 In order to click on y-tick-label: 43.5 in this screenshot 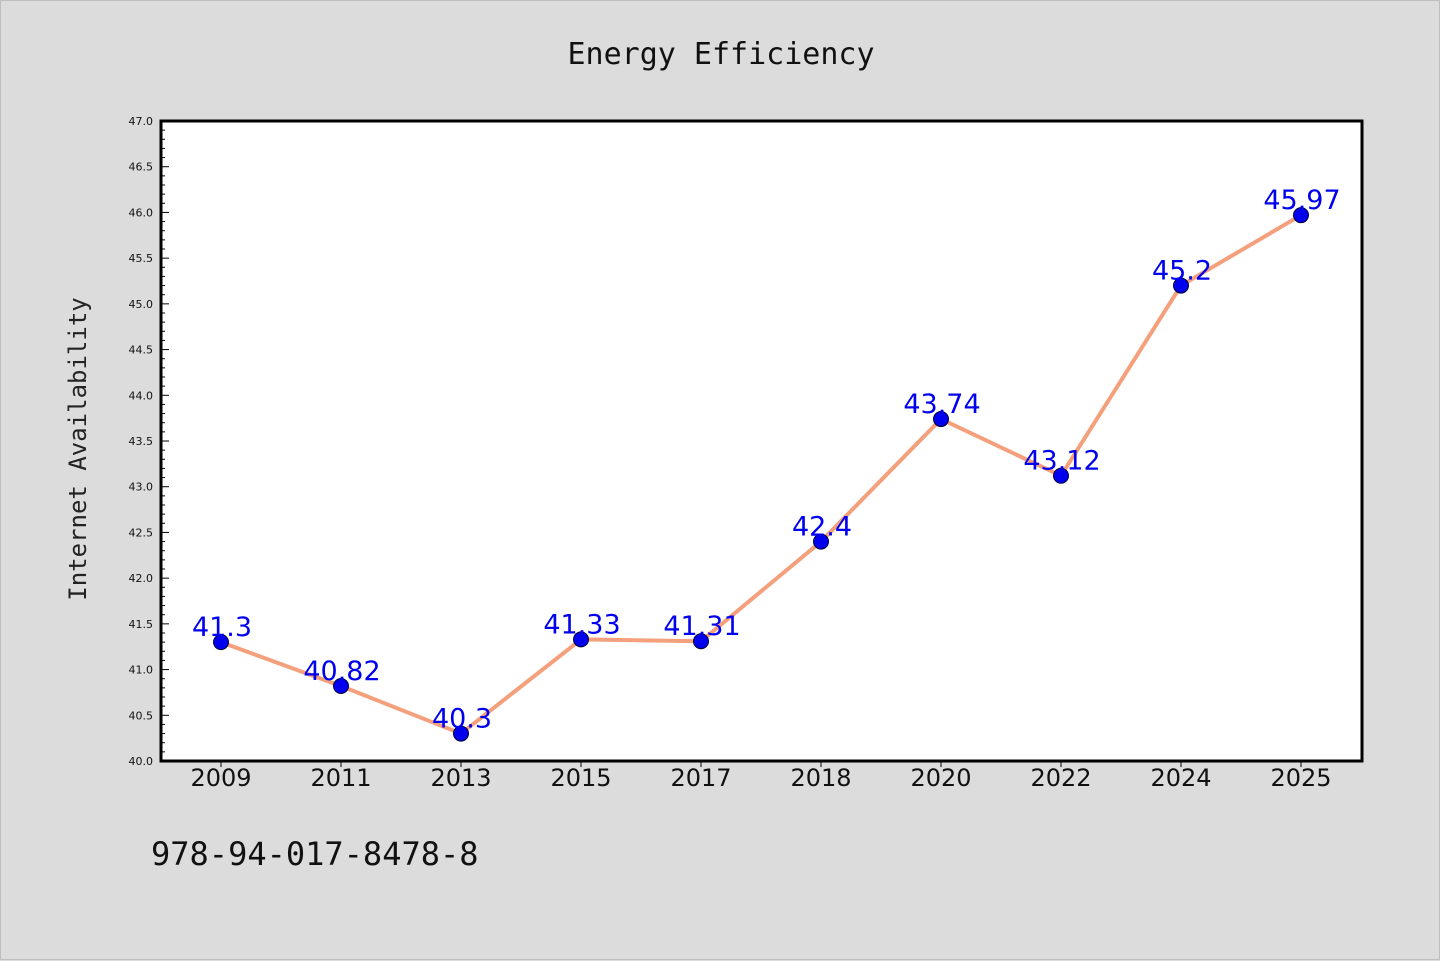, I will do `click(141, 441)`.